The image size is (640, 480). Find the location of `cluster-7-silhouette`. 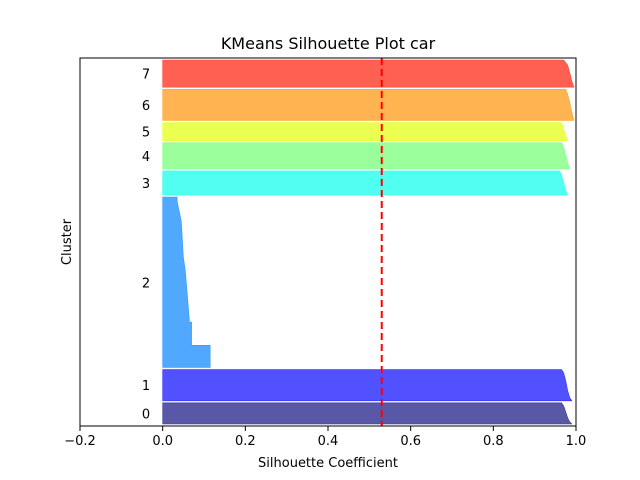

cluster-7-silhouette is located at coordinates (368, 73).